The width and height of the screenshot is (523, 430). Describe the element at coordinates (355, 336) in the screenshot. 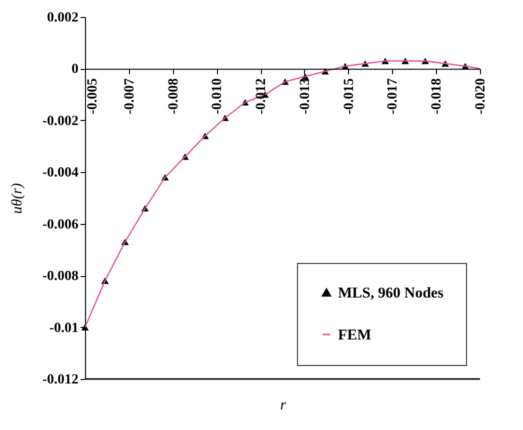

I see `legend-label: FEM` at that location.